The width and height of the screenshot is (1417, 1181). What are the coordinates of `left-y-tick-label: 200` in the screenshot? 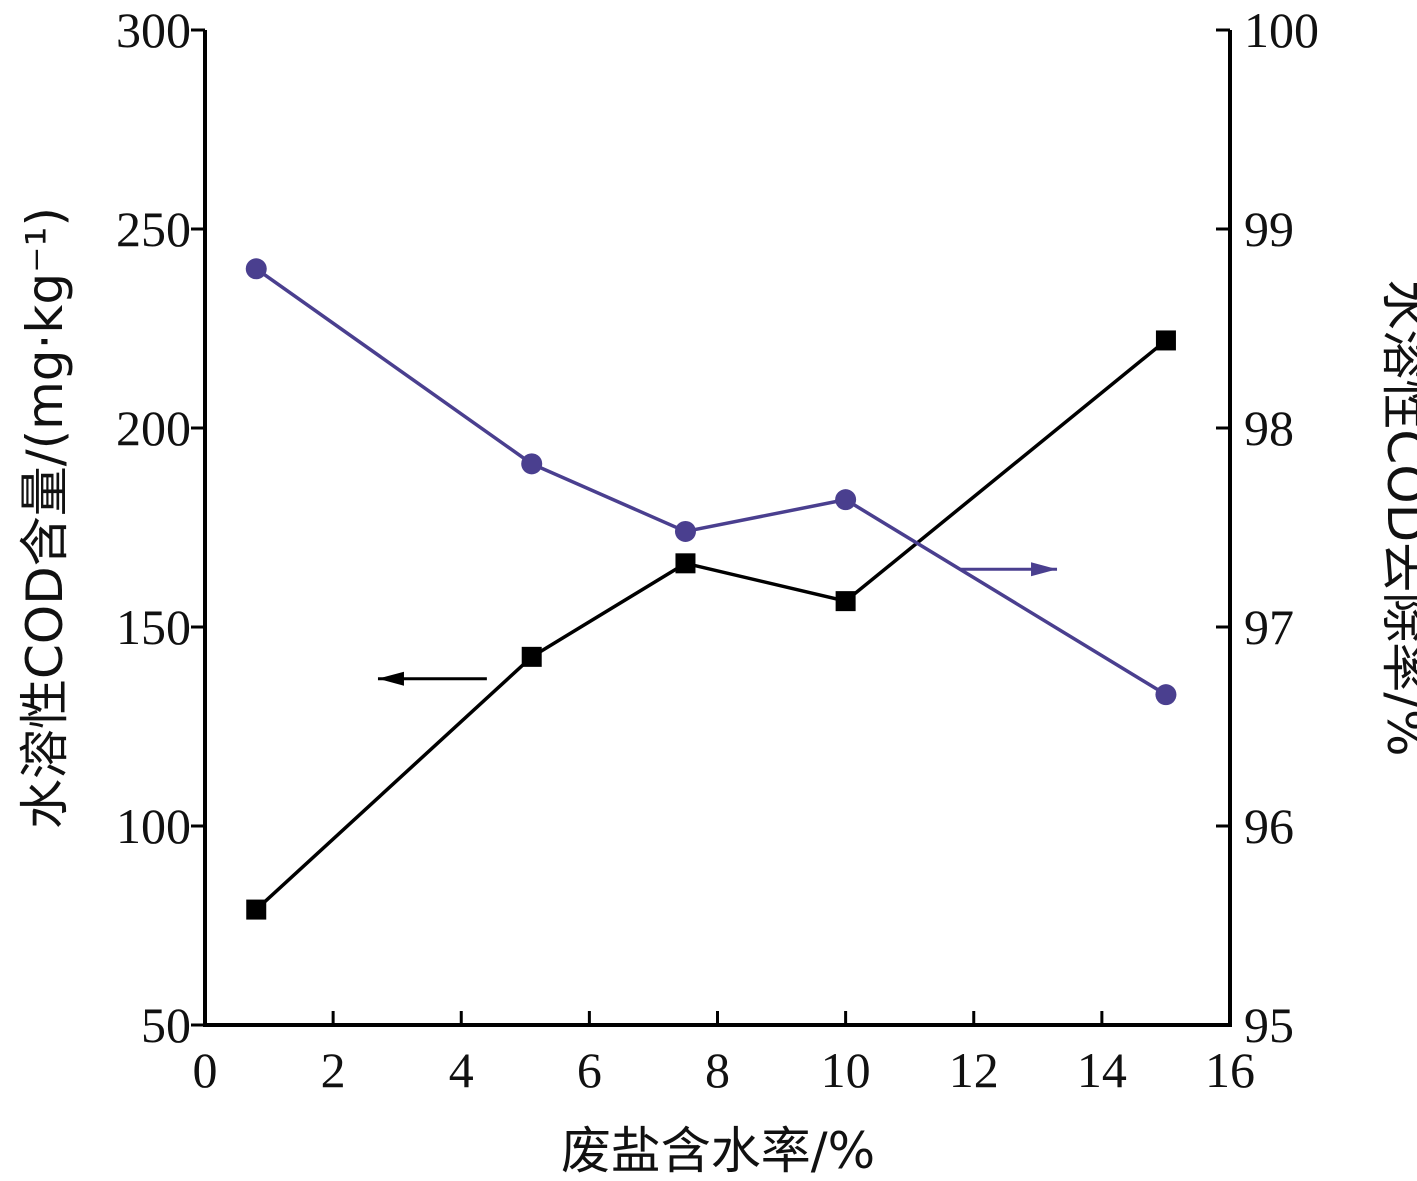 It's located at (153, 428).